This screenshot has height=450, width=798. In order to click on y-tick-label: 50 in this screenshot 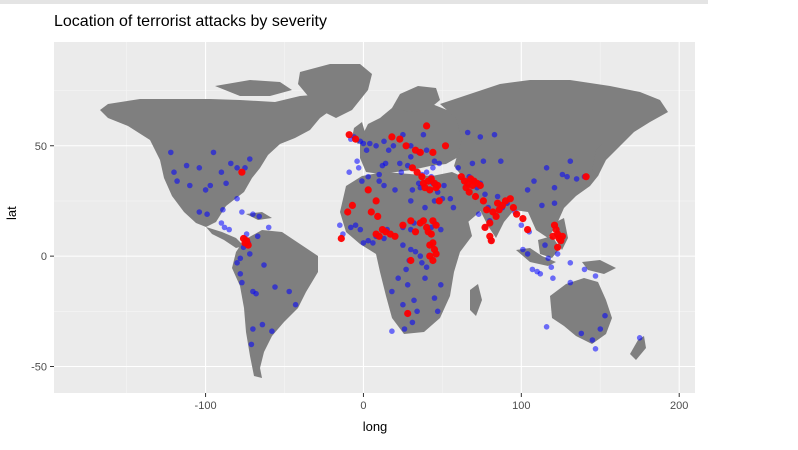, I will do `click(41, 147)`.